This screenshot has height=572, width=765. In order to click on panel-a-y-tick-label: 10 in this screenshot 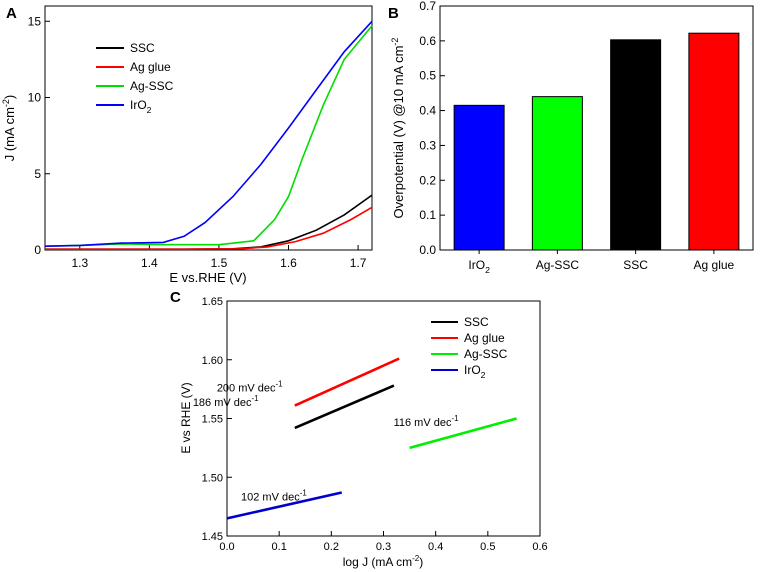, I will do `click(35, 98)`.